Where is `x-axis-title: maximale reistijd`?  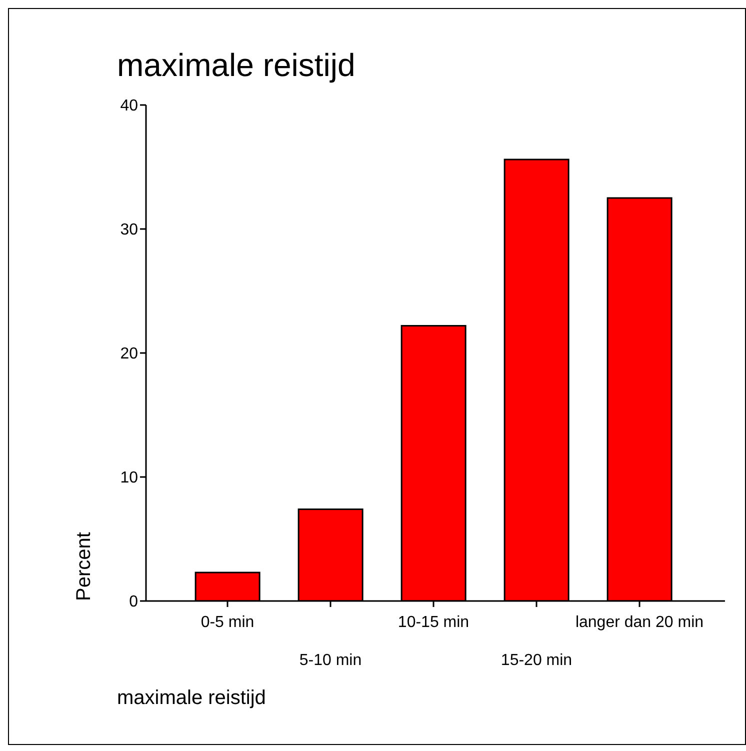
x-axis-title: maximale reistijd is located at coordinates (191, 698).